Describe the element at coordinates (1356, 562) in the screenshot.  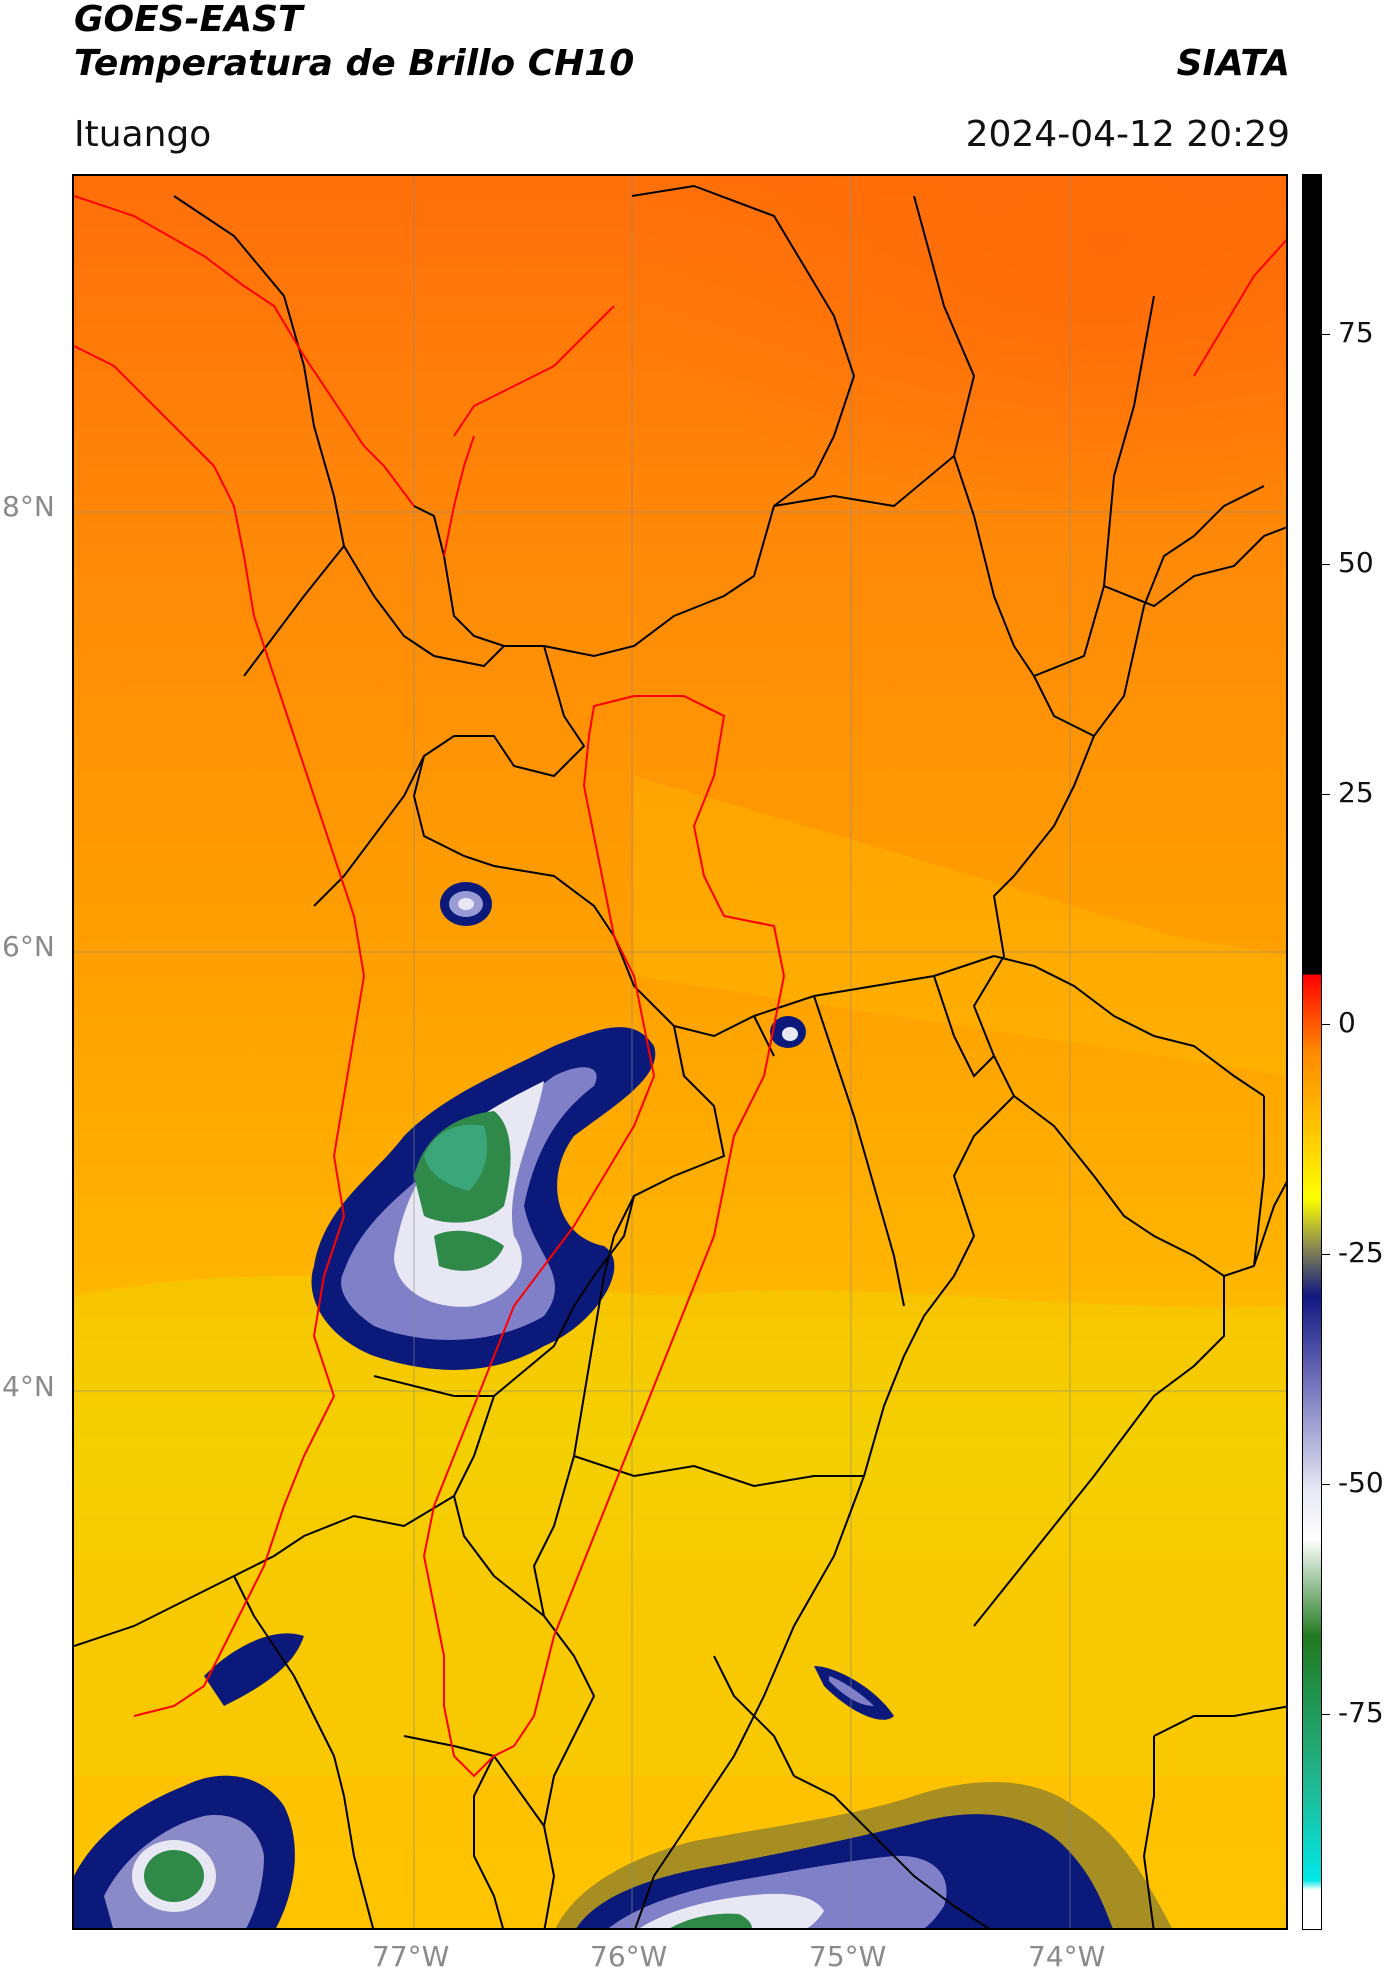
I see `colorbar-label: 50` at that location.